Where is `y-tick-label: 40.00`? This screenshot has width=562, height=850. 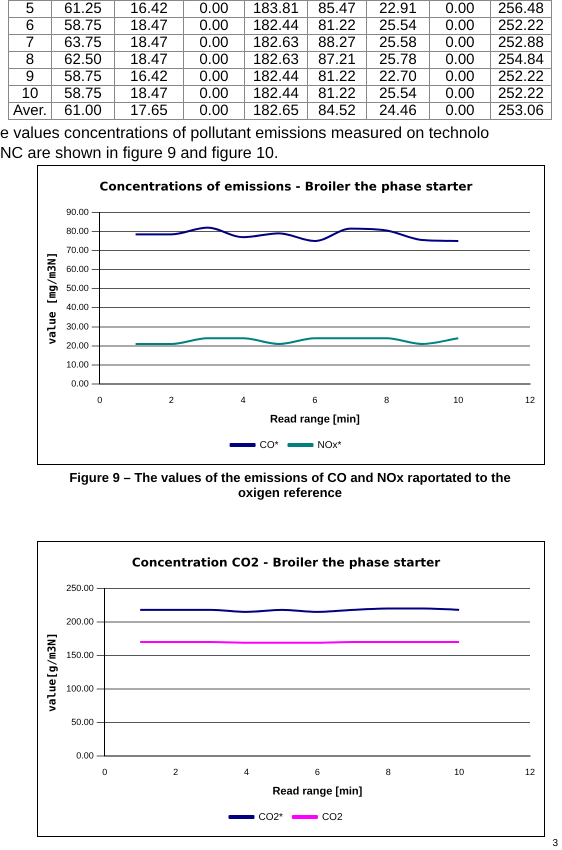 y-tick-label: 40.00 is located at coordinates (77, 307).